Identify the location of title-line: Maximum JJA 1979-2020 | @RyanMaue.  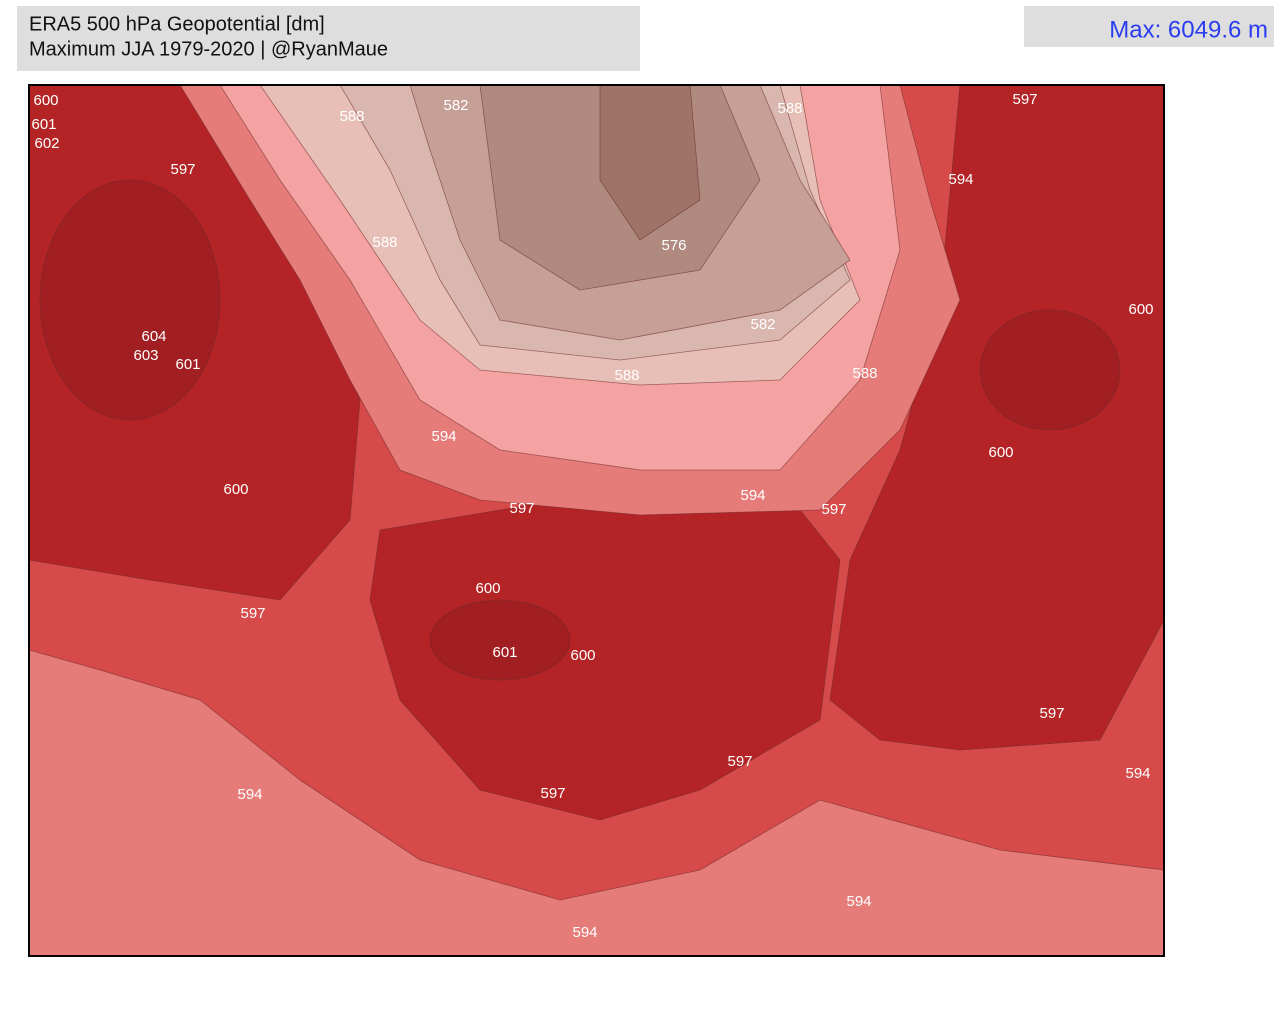
(208, 49).